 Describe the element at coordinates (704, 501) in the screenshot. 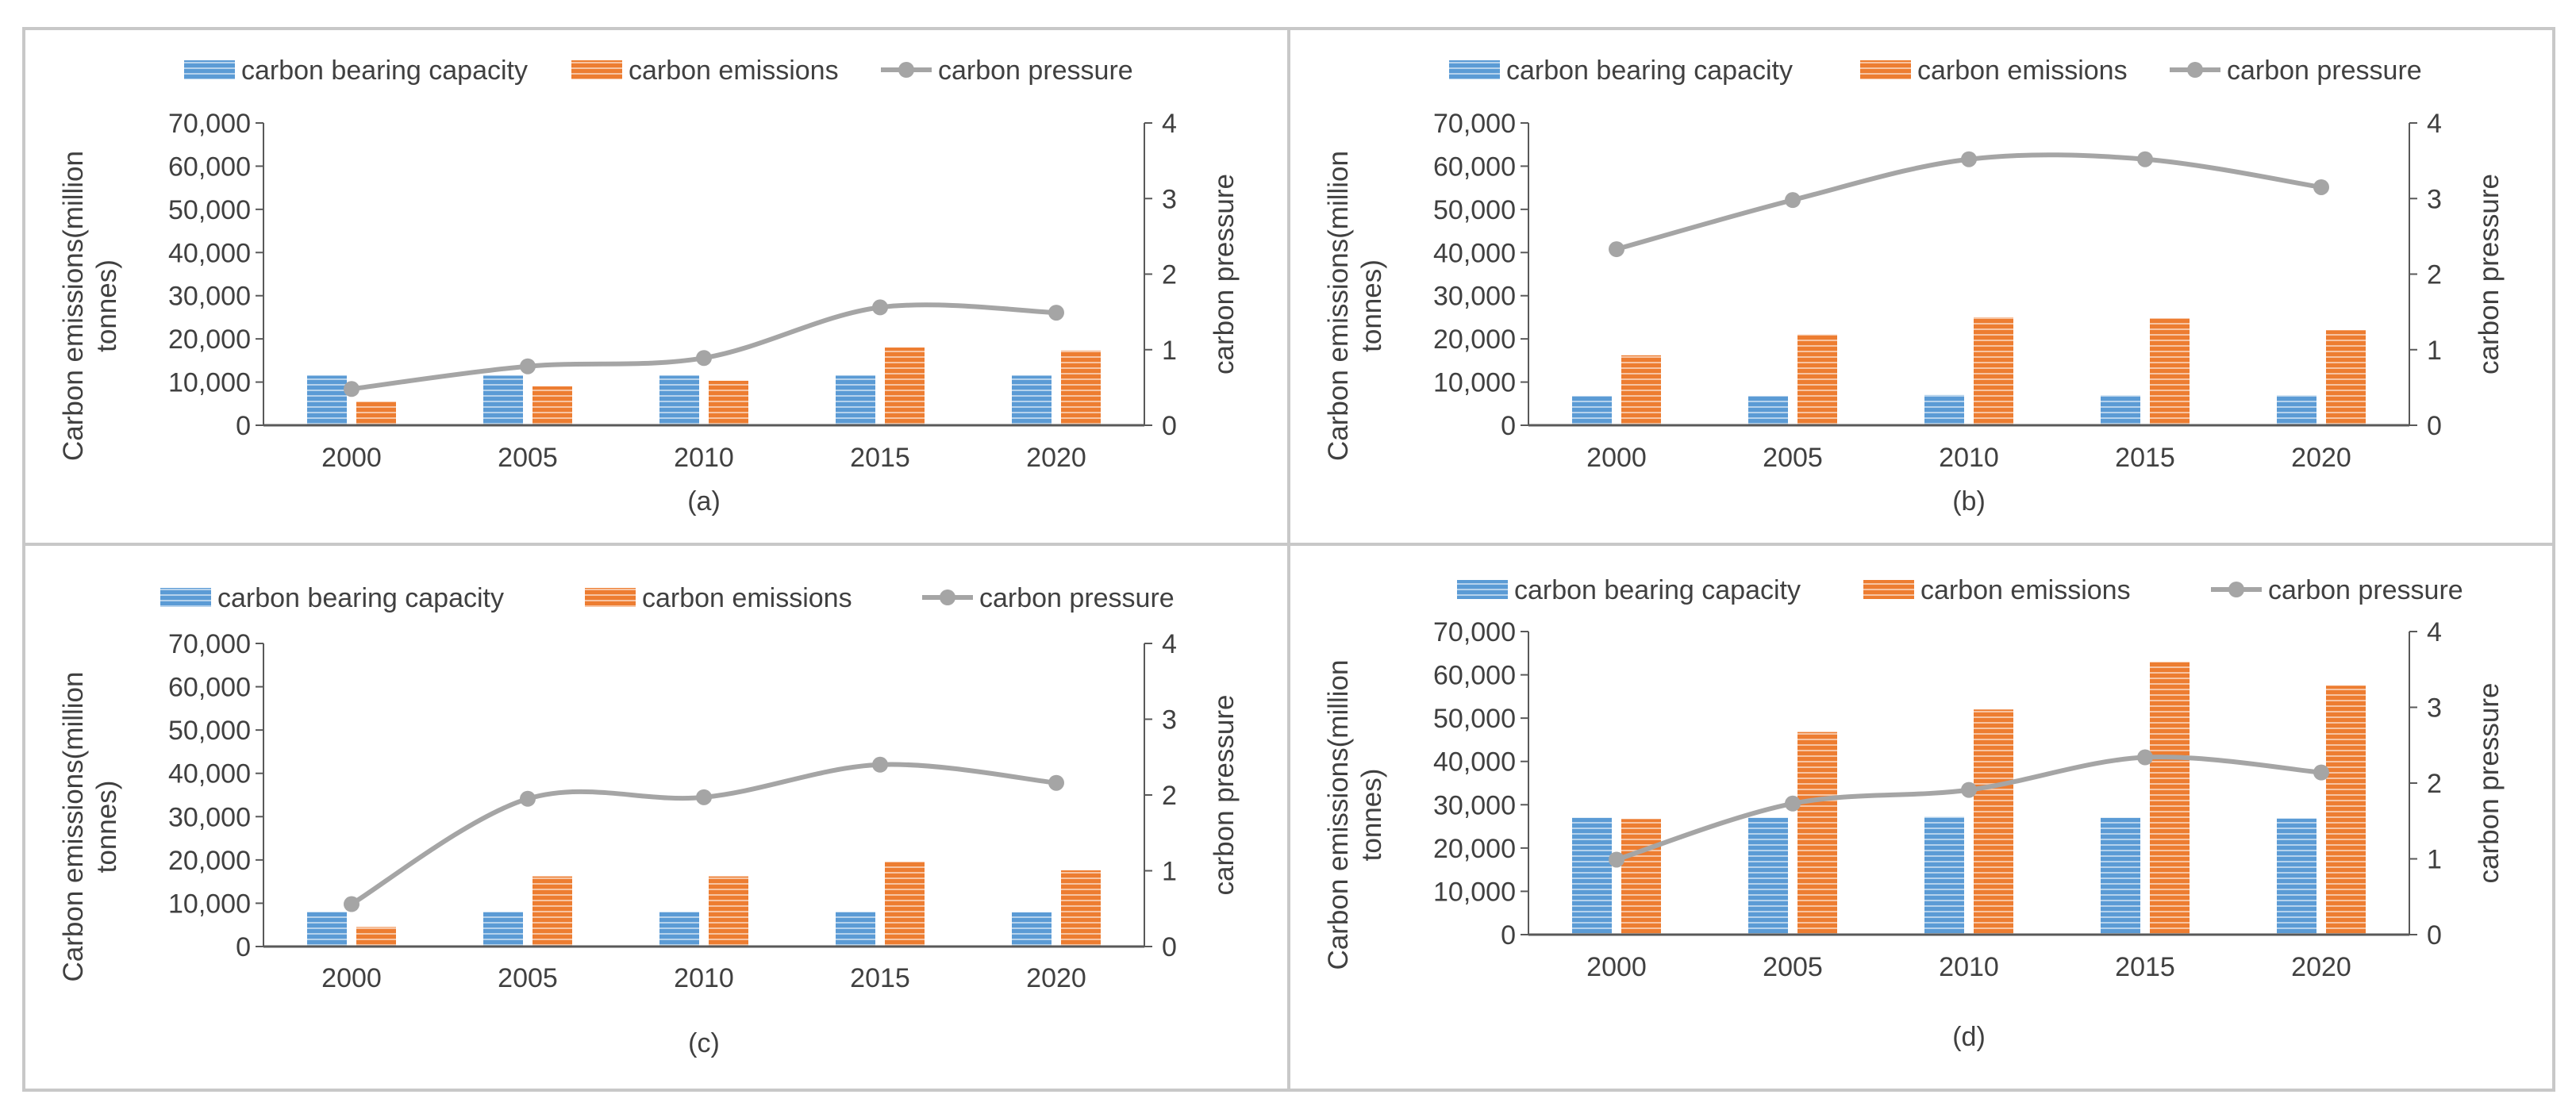

I see `panel-caption: (a)` at that location.